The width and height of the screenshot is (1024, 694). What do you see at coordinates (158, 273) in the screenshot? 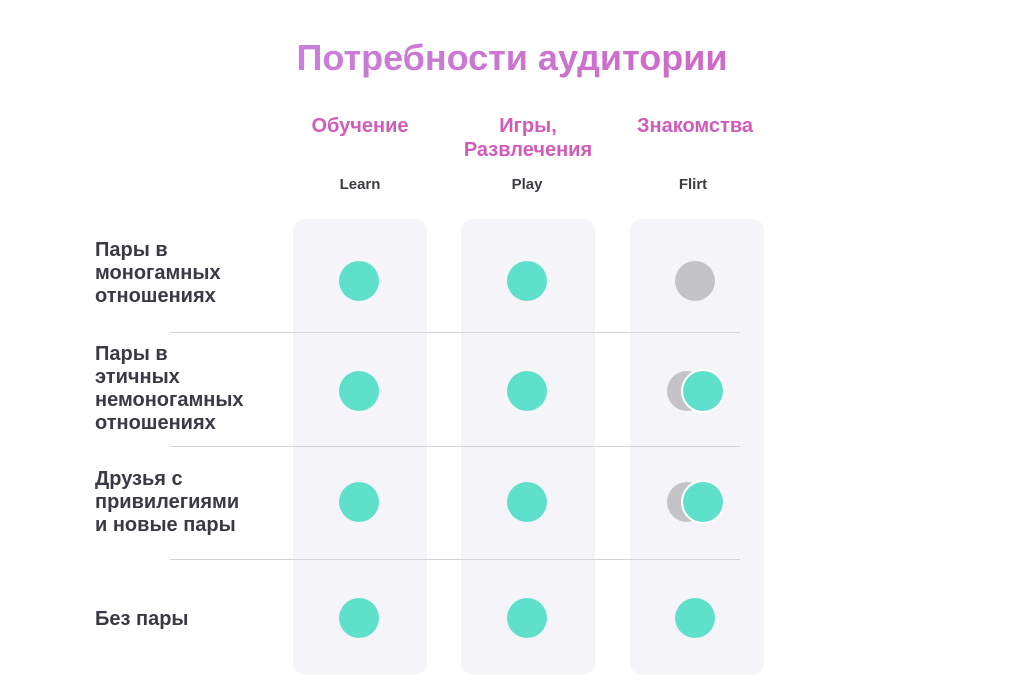
I see `row-label-monogamous: Пары в моногамных отношениях` at bounding box center [158, 273].